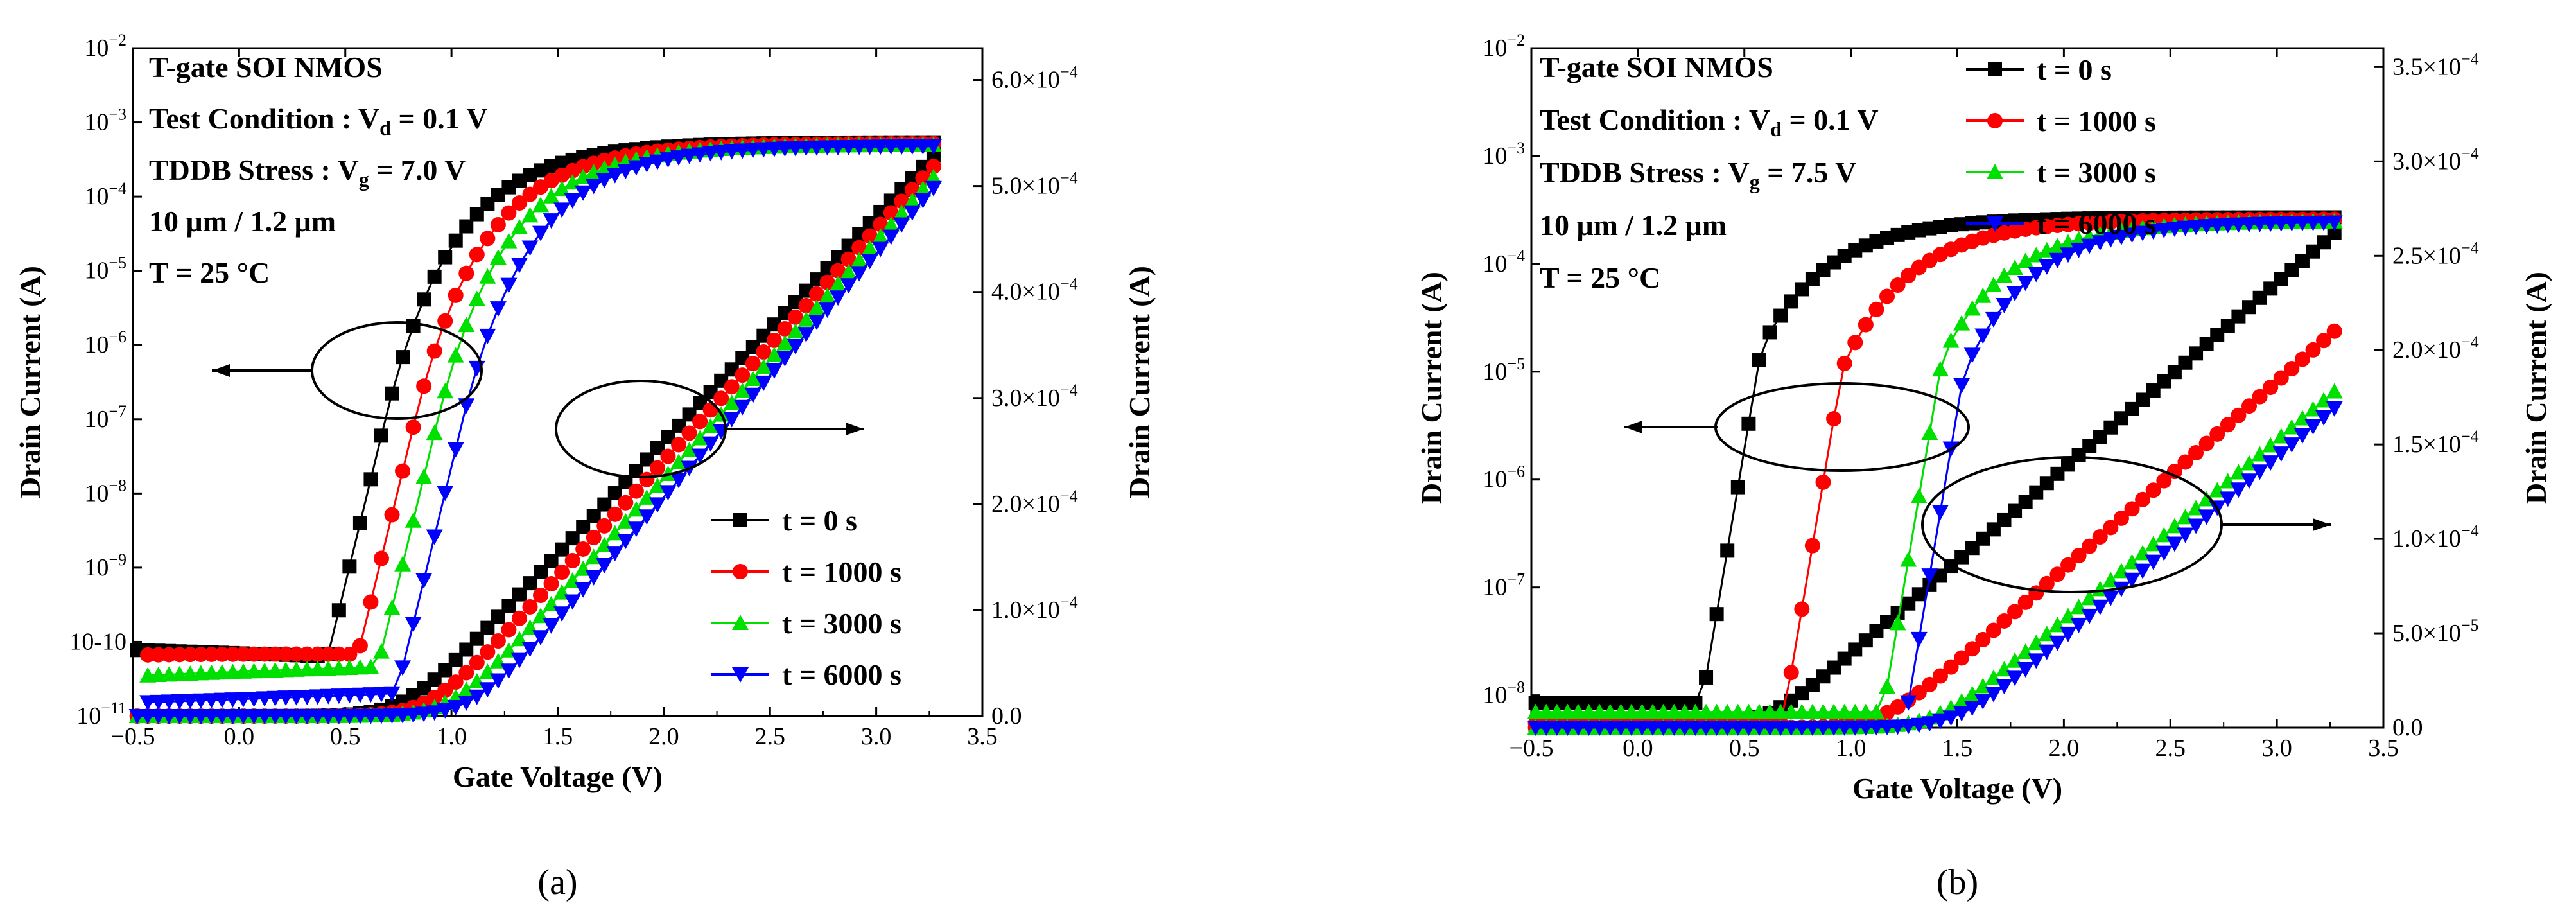  I want to click on x-tick-label: 2.0, so click(2064, 748).